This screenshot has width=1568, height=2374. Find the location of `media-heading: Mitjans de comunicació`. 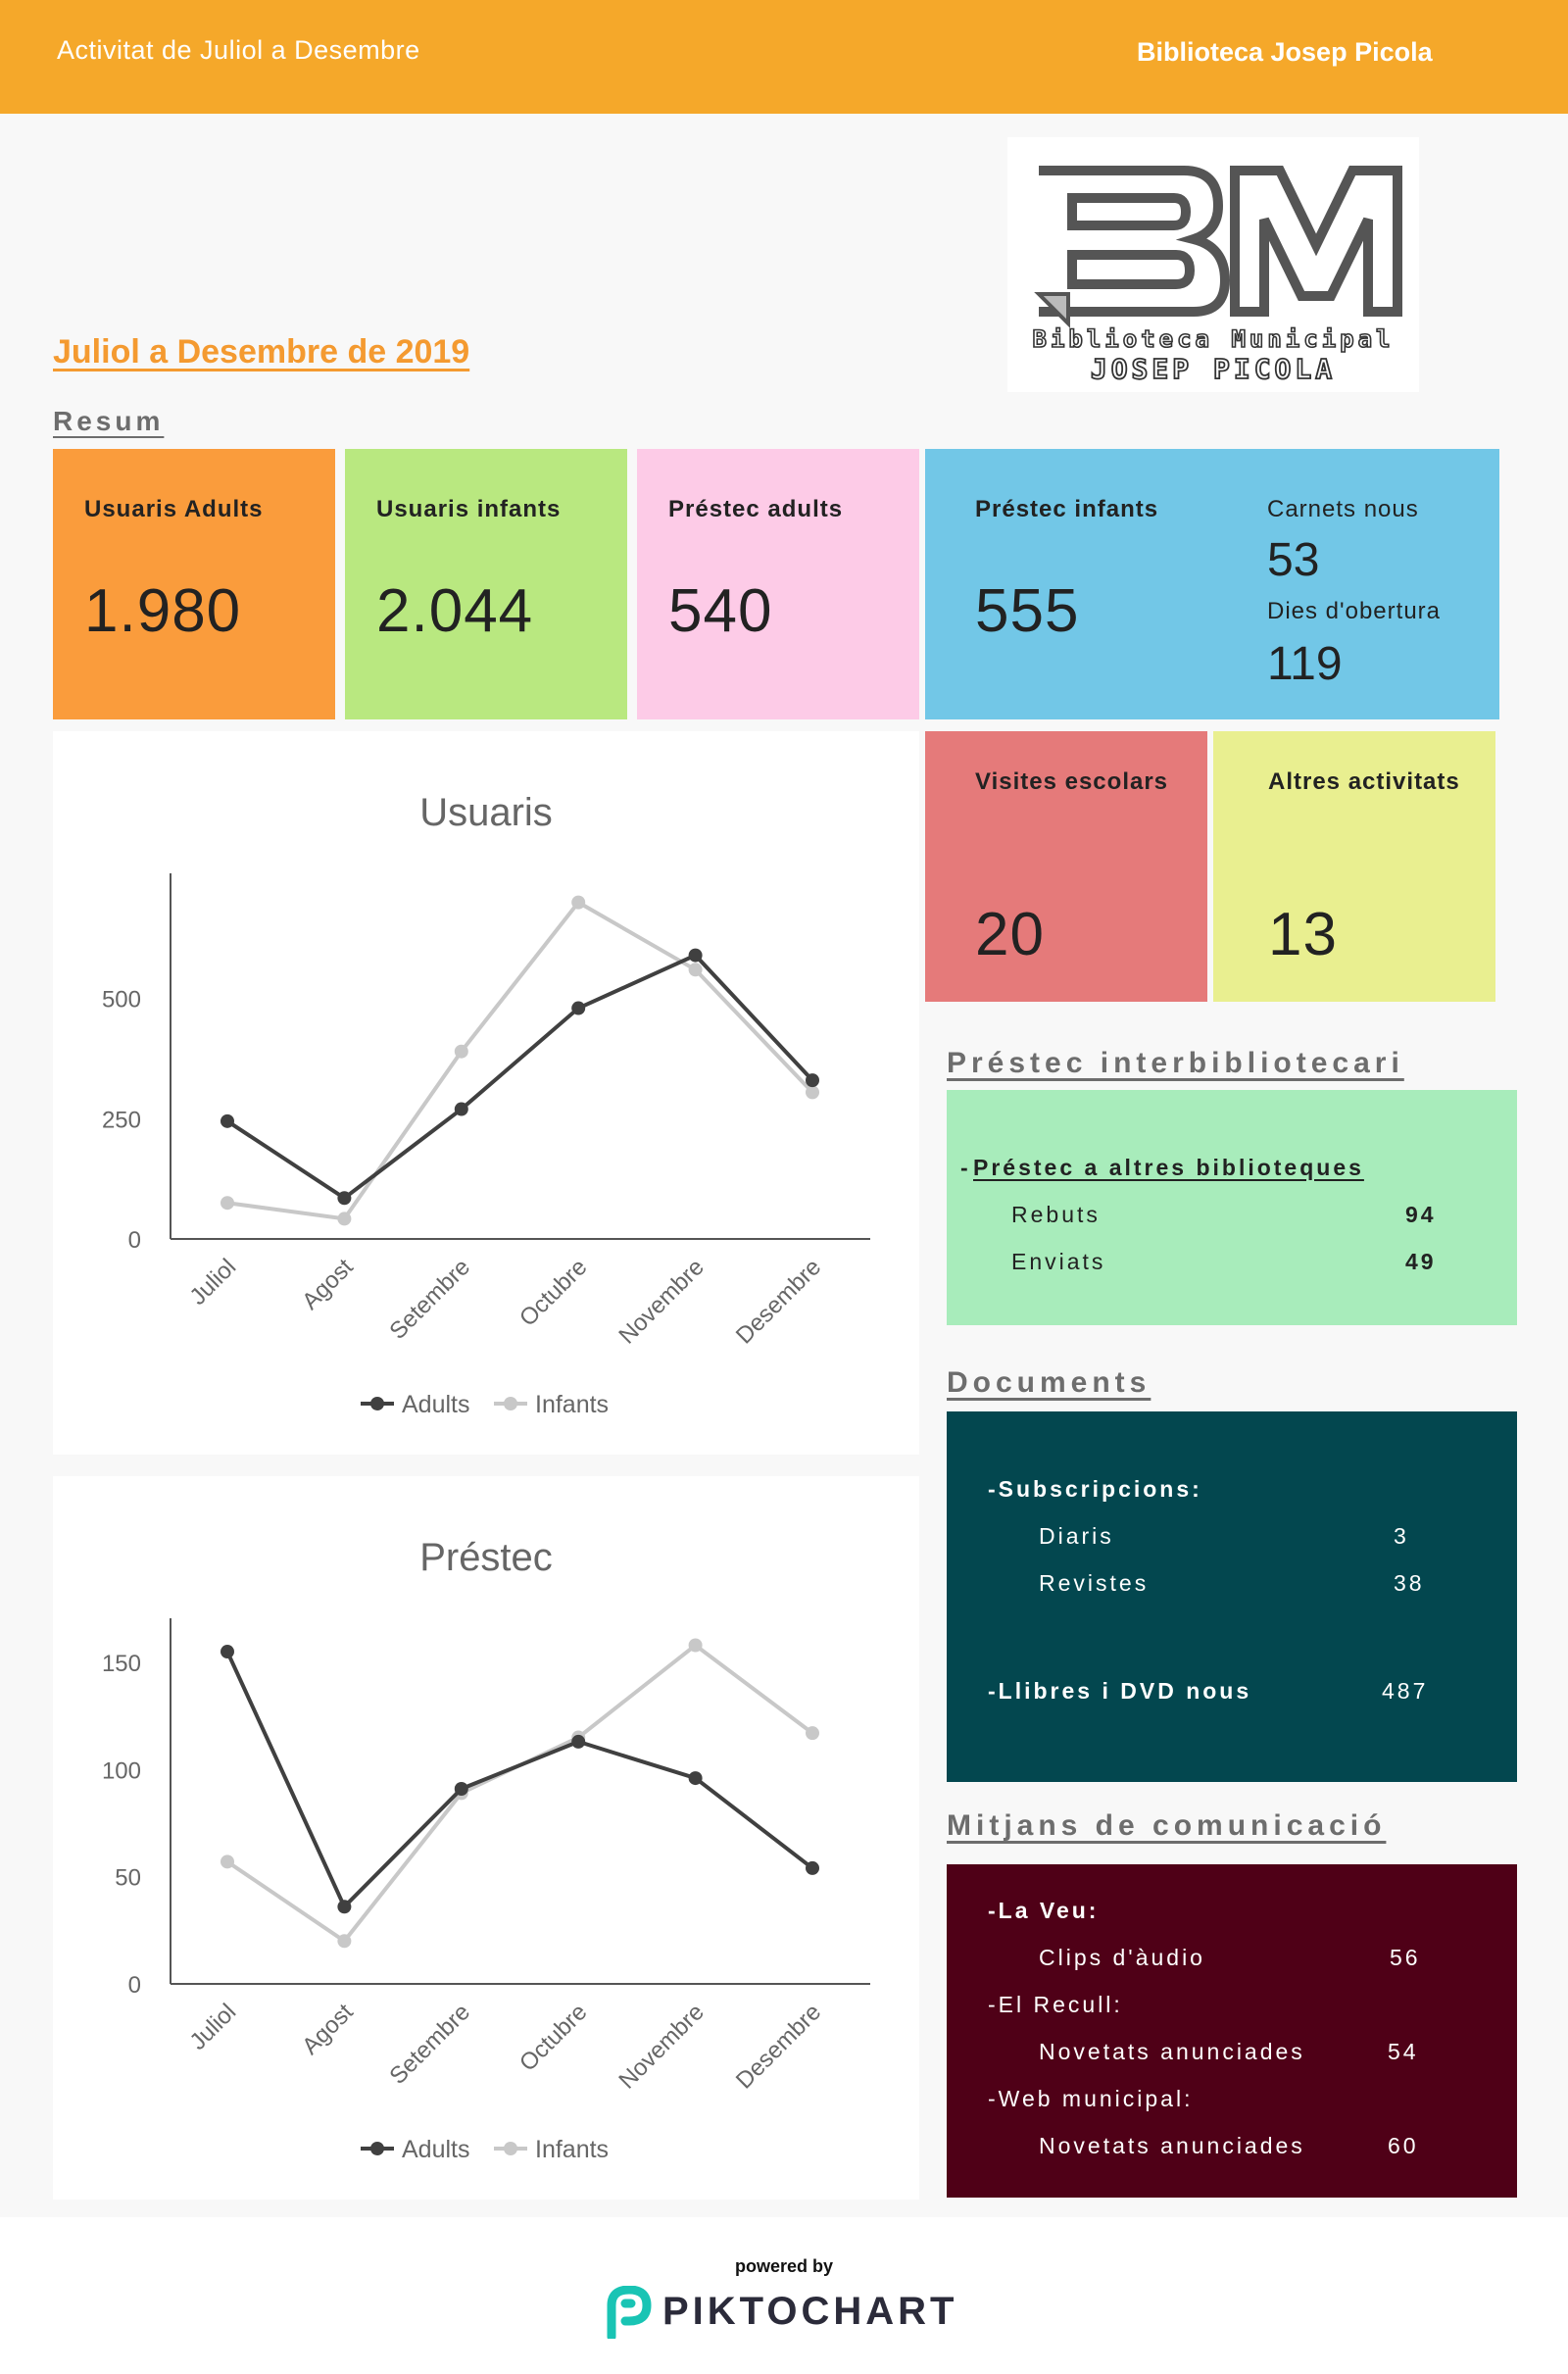

media-heading: Mitjans de comunicació is located at coordinates (1167, 1825).